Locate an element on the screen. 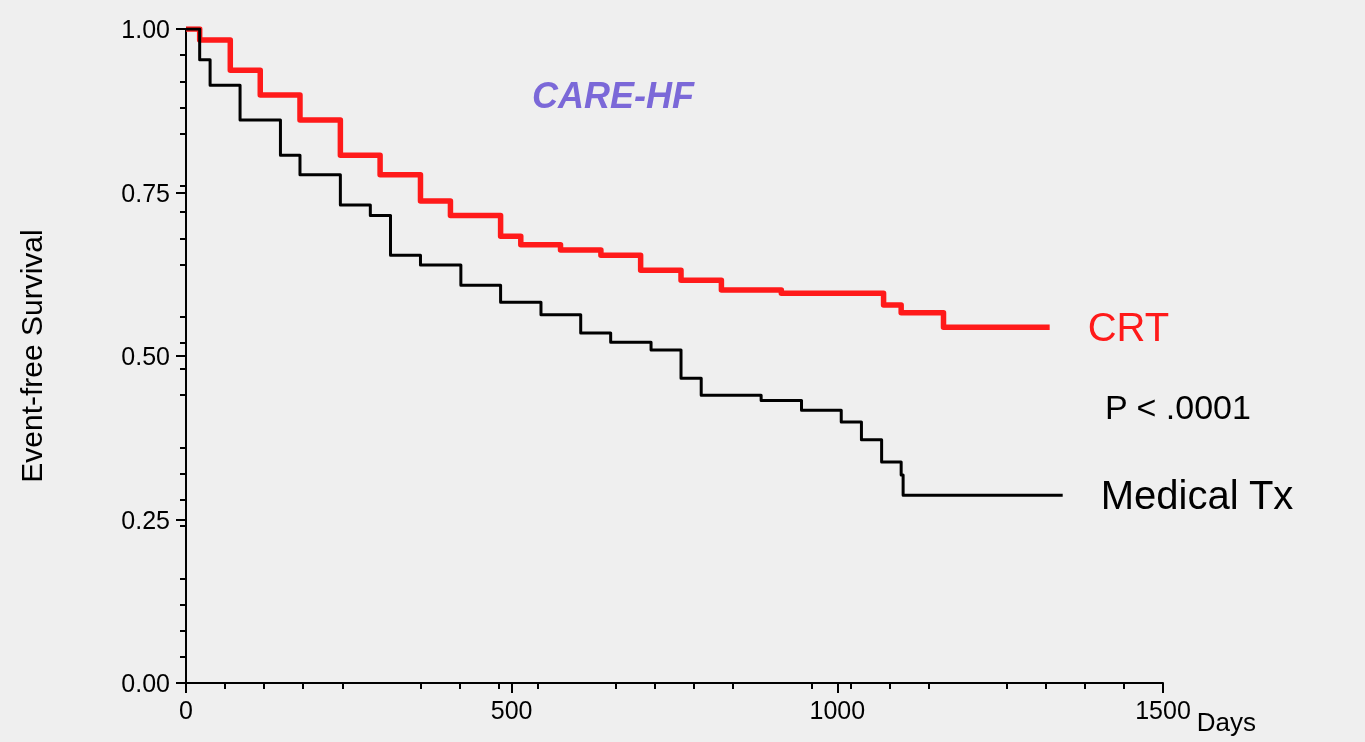 The height and width of the screenshot is (742, 1365). x-axis-title: Days is located at coordinates (1226, 722).